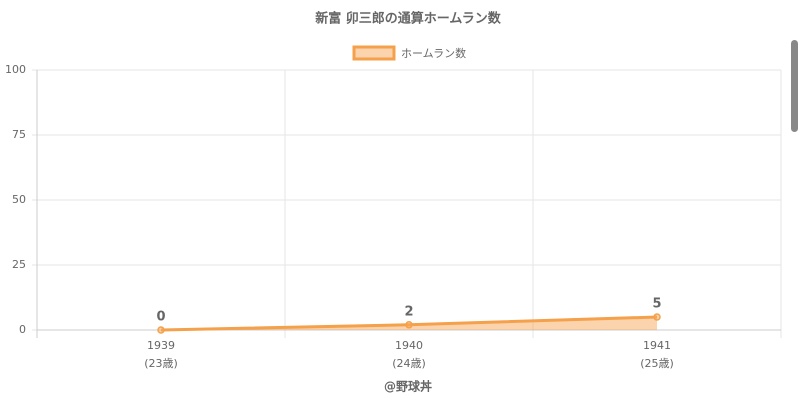 This screenshot has height=400, width=800. Describe the element at coordinates (657, 345) in the screenshot. I see `x-tick-label: 1941` at that location.